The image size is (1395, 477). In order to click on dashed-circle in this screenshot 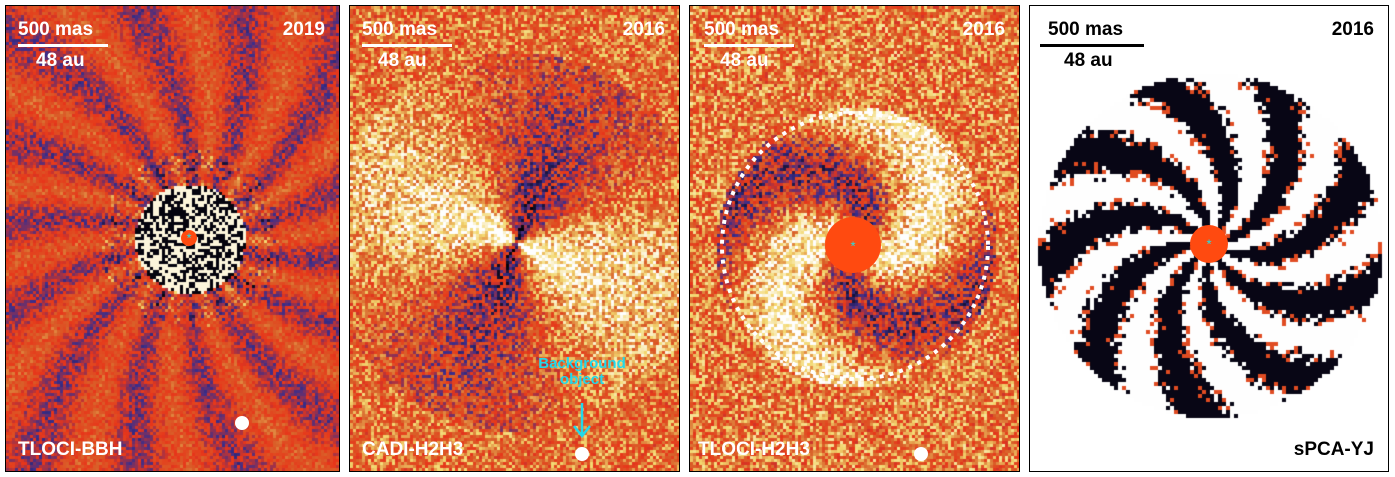, I will do `click(855, 246)`.